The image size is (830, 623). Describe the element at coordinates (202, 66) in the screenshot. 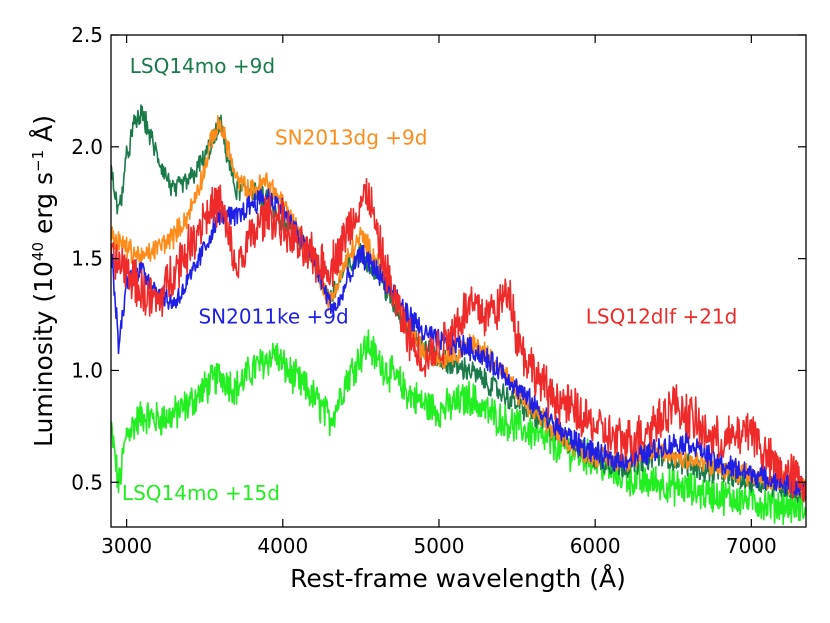

I see `annotation-lsq14mo-9d: LSQ14mo +9d` at that location.